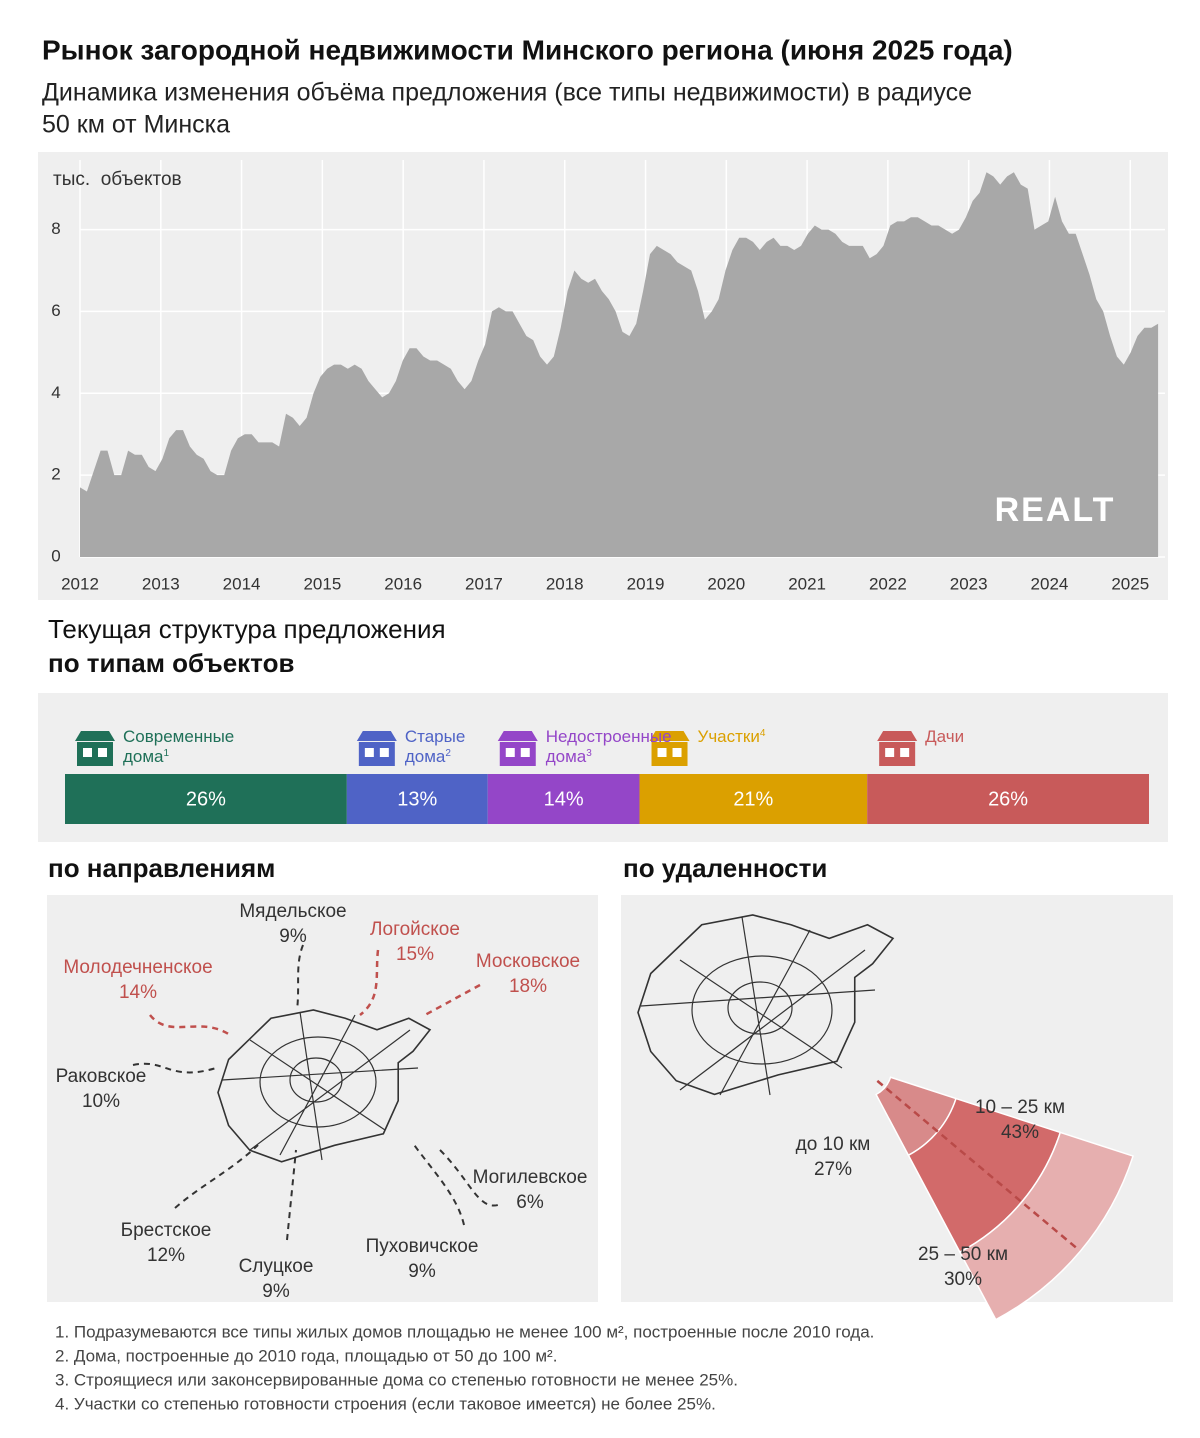 This screenshot has width=1200, height=1438. Describe the element at coordinates (136, 125) in the screenshot. I see `subtitle-line: 50 км от Минска` at that location.